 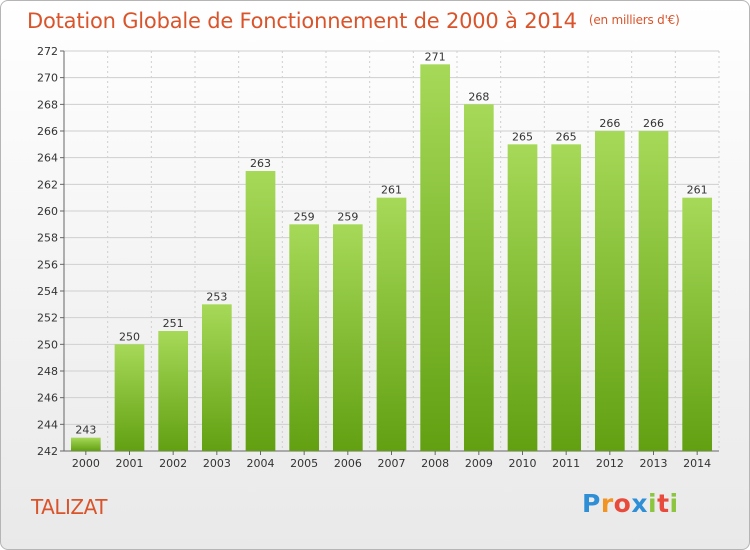 I want to click on bar-2001, so click(x=129, y=397).